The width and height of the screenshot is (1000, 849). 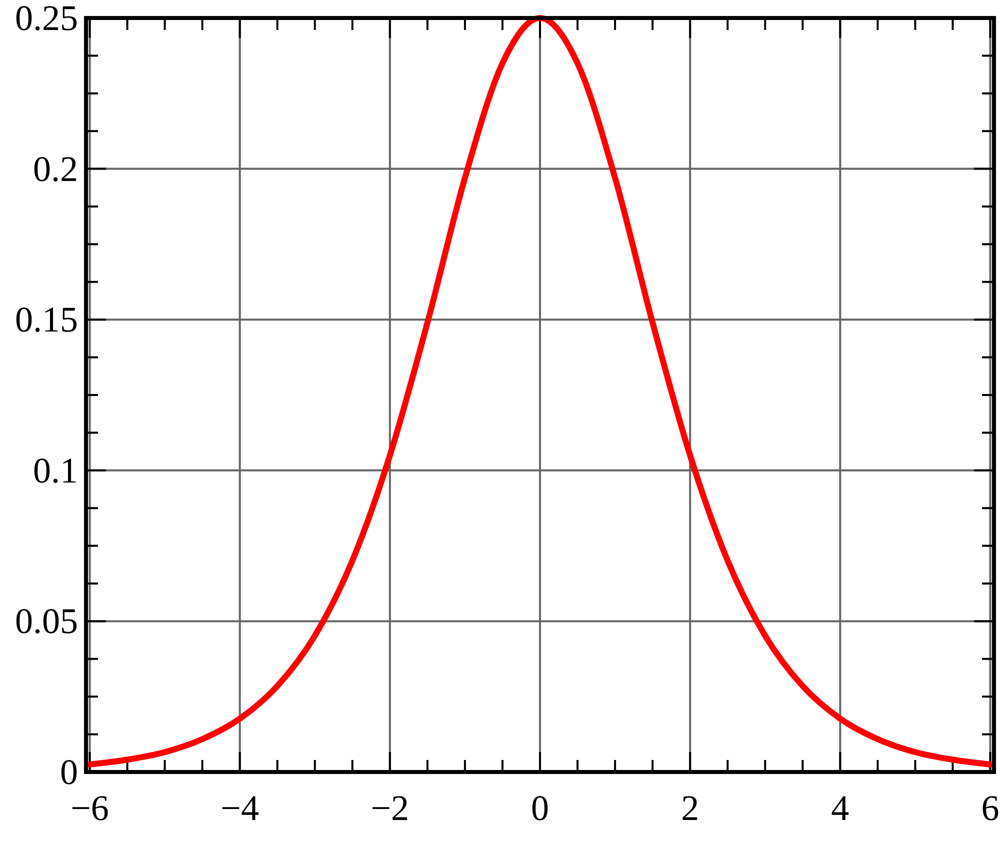 I want to click on x-tick-label: 4, so click(x=840, y=808).